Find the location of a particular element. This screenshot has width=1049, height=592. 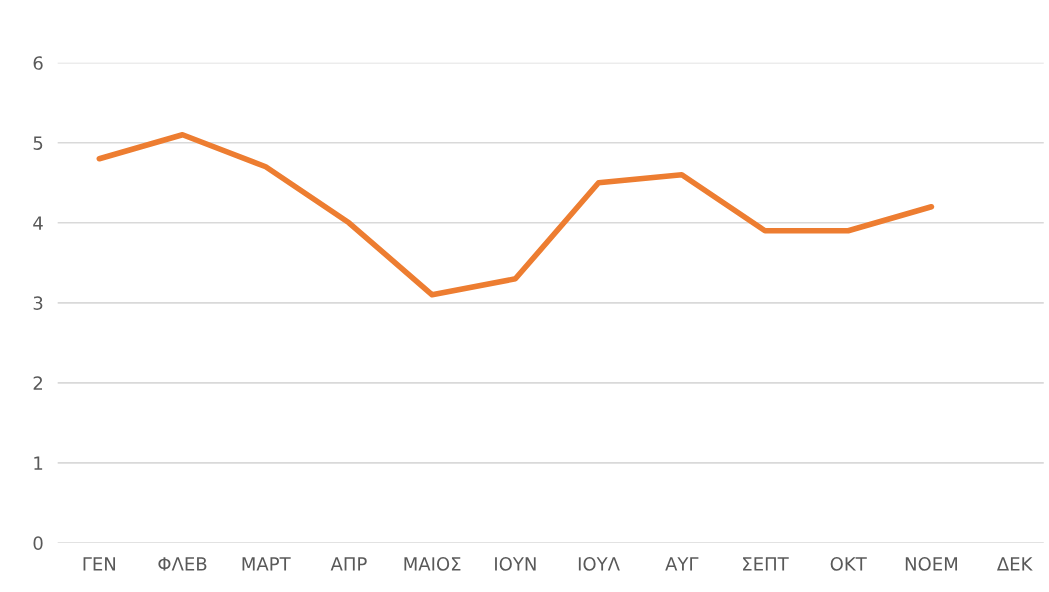

x-tick-label: ΑΥΓ is located at coordinates (682, 564).